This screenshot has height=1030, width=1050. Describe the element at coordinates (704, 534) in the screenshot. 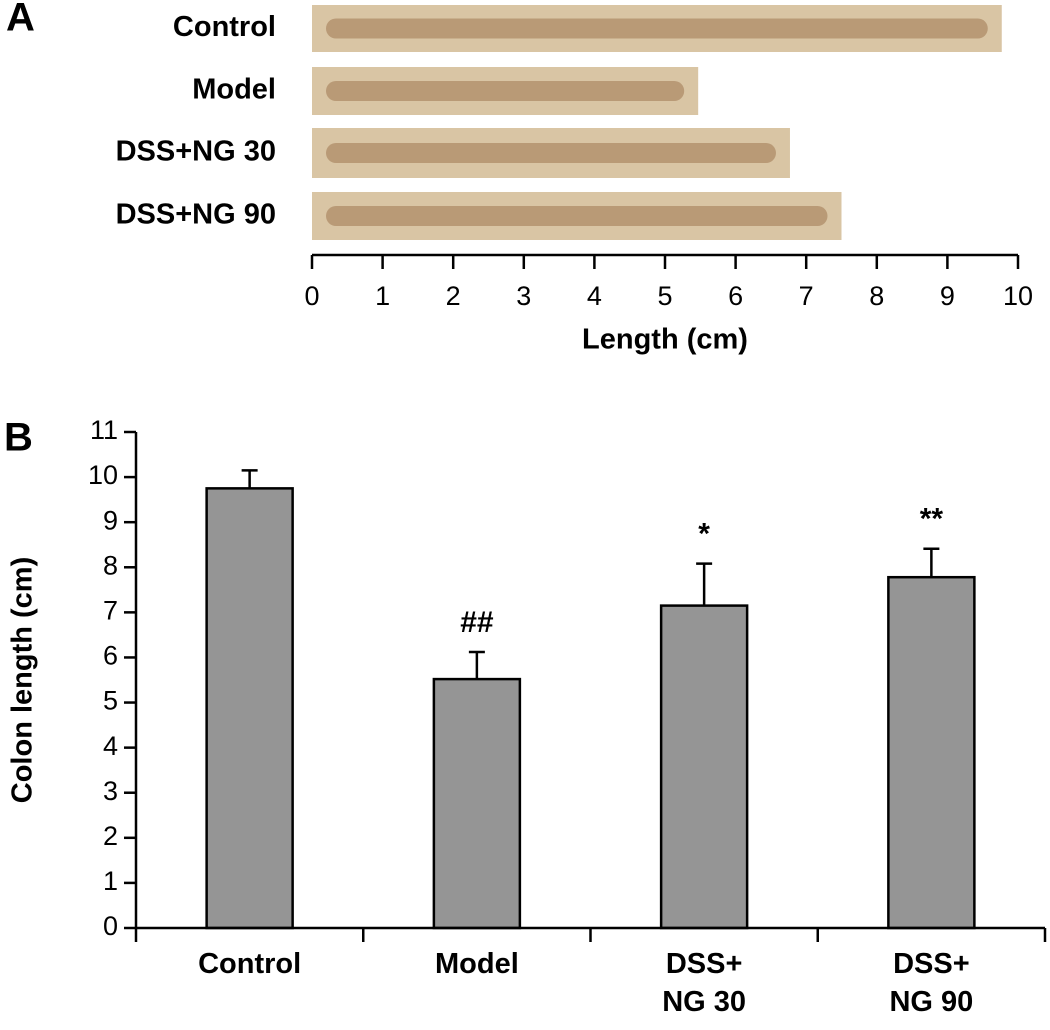

I see `significance-mark: *` at that location.